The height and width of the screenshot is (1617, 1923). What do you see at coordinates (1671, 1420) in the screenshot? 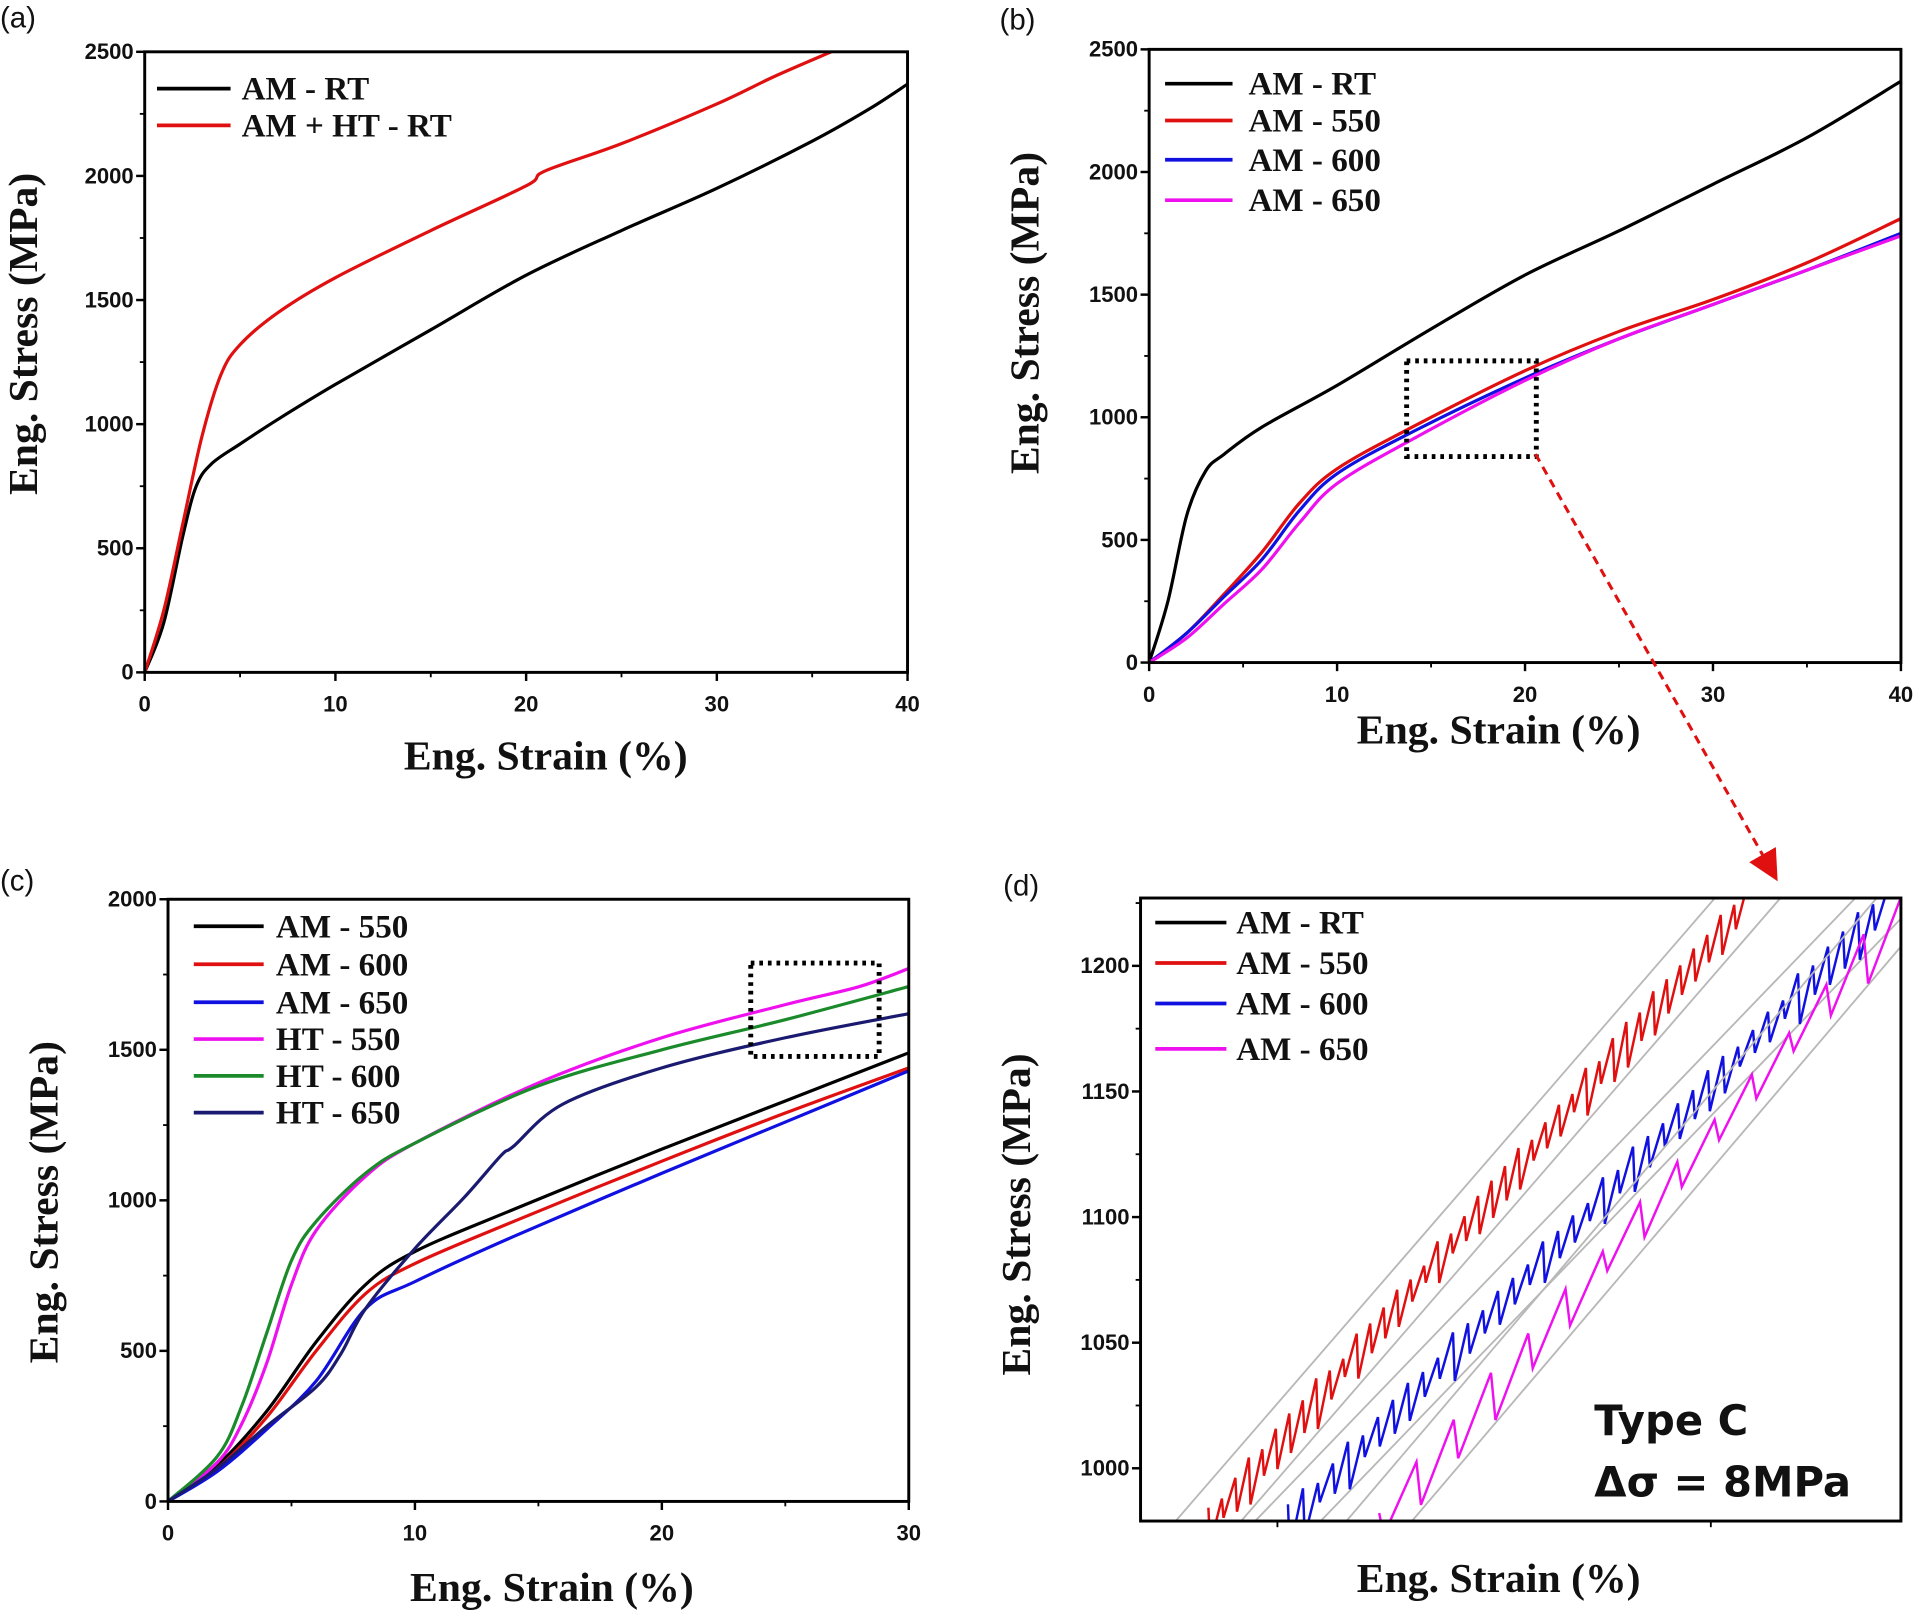
I see `annotation-text: Type C` at bounding box center [1671, 1420].